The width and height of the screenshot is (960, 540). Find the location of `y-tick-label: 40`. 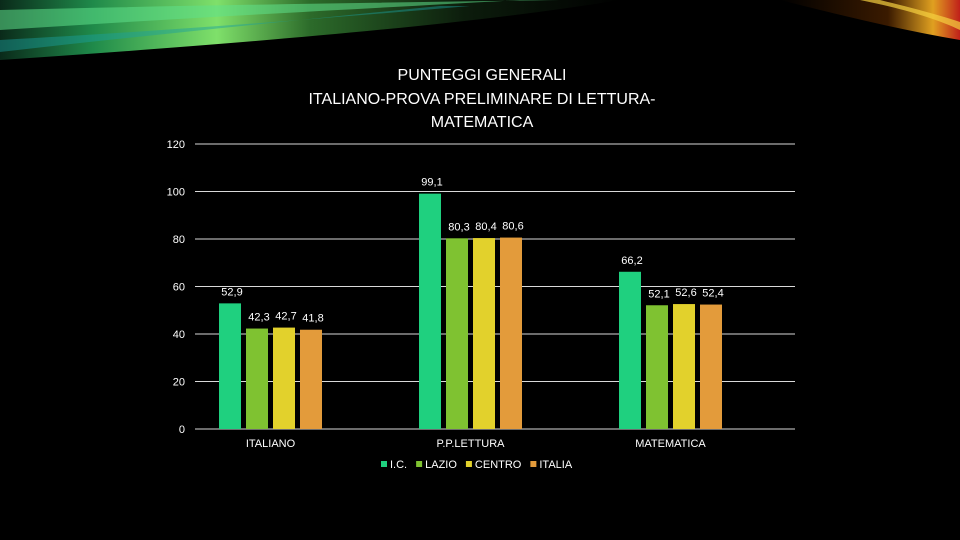

y-tick-label: 40 is located at coordinates (179, 335).